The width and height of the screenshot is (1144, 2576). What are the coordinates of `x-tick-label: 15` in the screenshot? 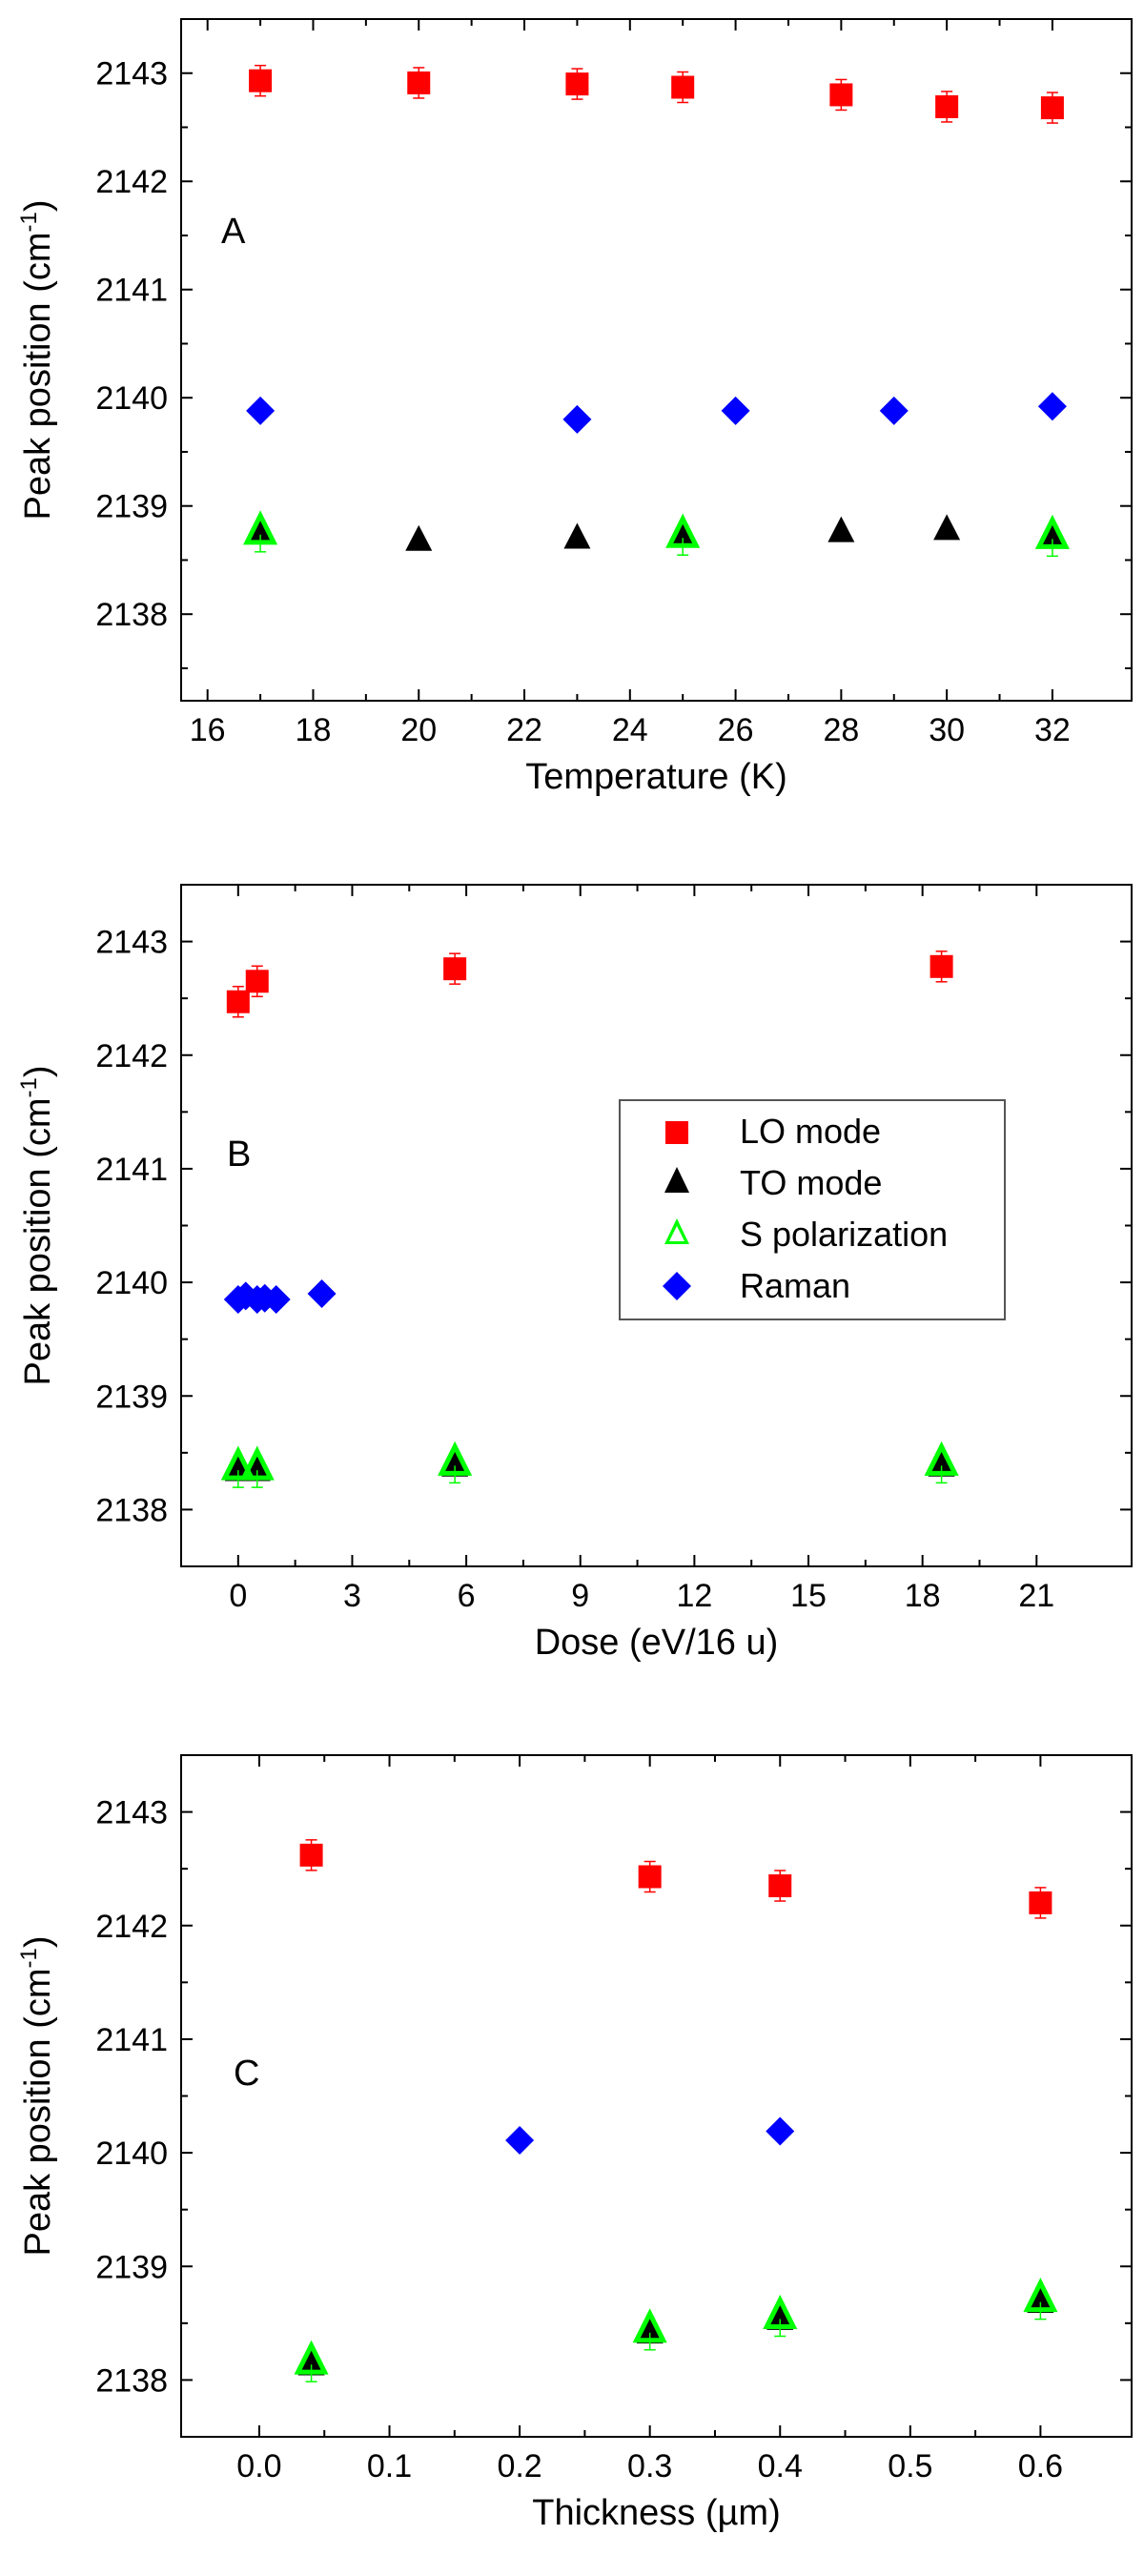 It's located at (808, 1596).